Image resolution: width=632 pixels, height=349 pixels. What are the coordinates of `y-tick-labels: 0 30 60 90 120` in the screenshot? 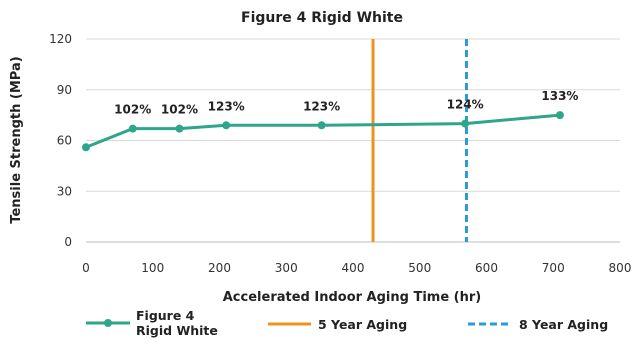 It's located at (60, 140).